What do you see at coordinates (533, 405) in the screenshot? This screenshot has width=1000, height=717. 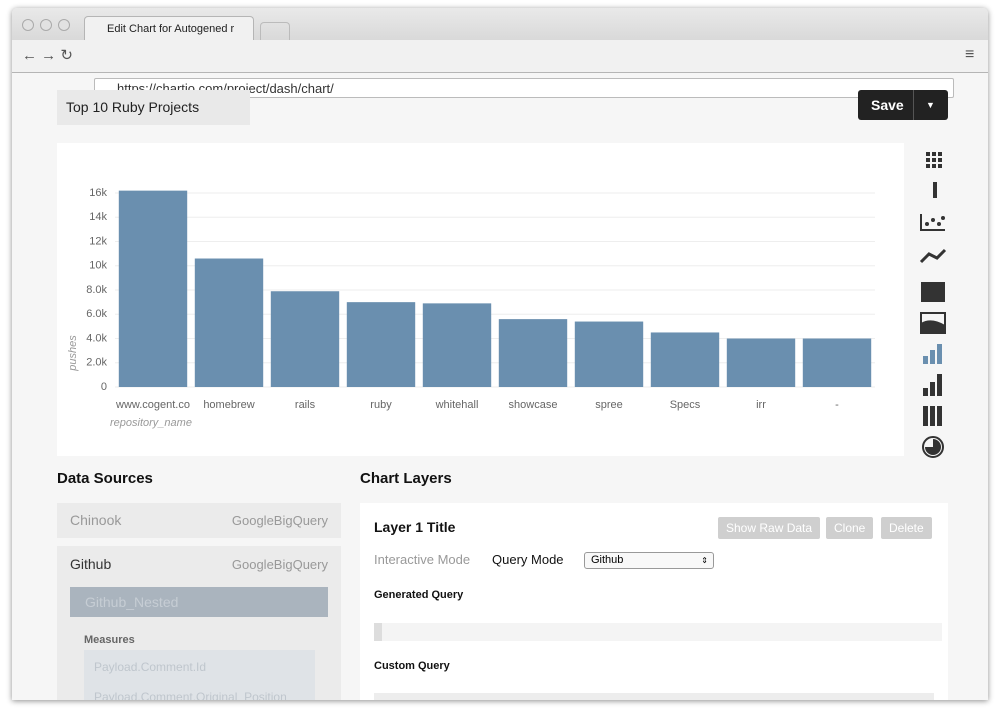 I see `x-tick-label: showcase` at bounding box center [533, 405].